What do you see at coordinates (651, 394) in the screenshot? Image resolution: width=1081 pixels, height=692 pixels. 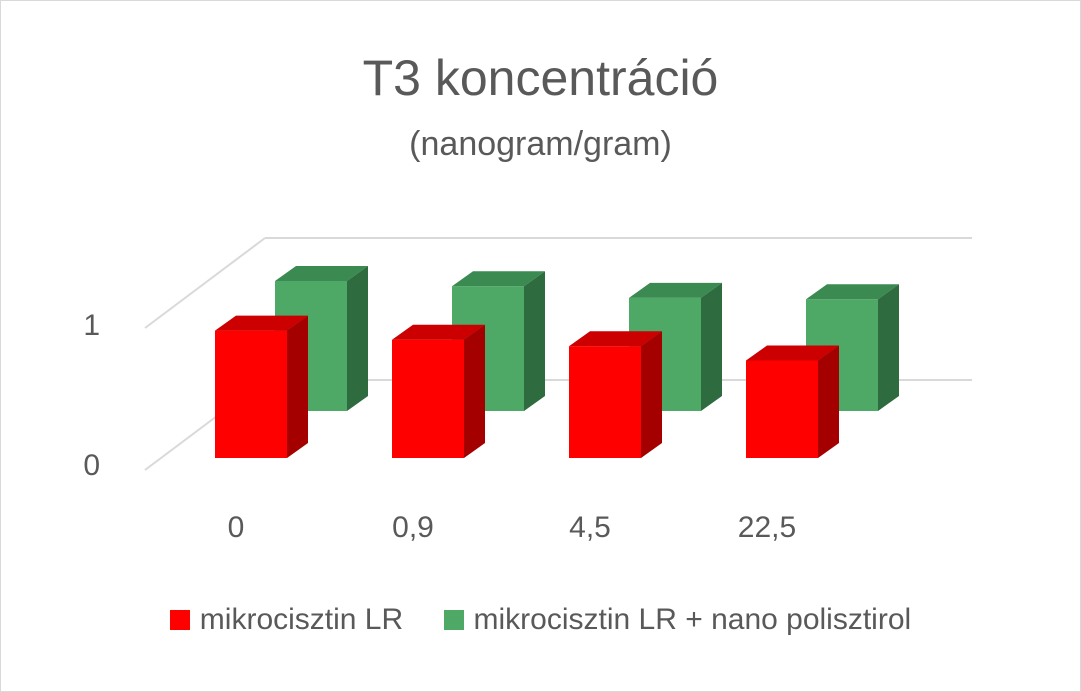 I see `bar-series1-4,5-side` at bounding box center [651, 394].